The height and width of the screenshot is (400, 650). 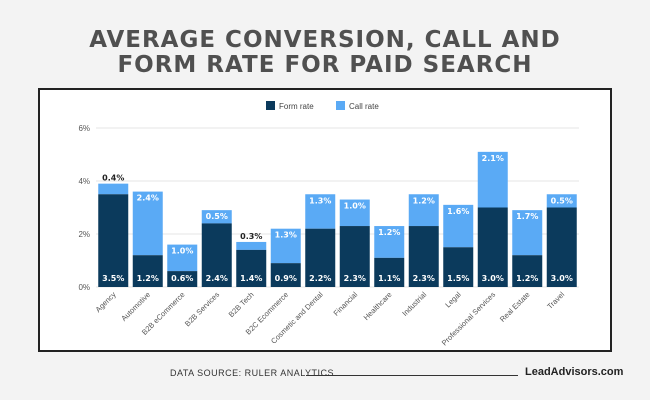 I want to click on data-label-form-rate: 1.1%, so click(x=389, y=278).